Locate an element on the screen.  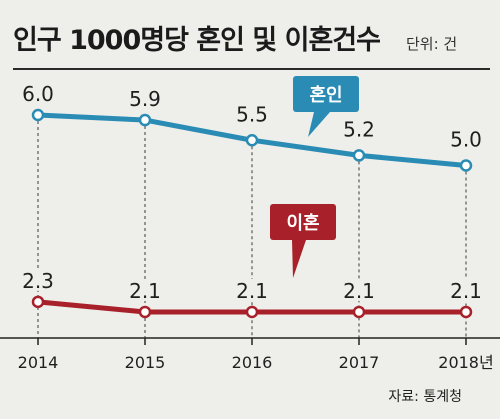
value-label-bg-divorce-2016 is located at coordinates (252, 289).